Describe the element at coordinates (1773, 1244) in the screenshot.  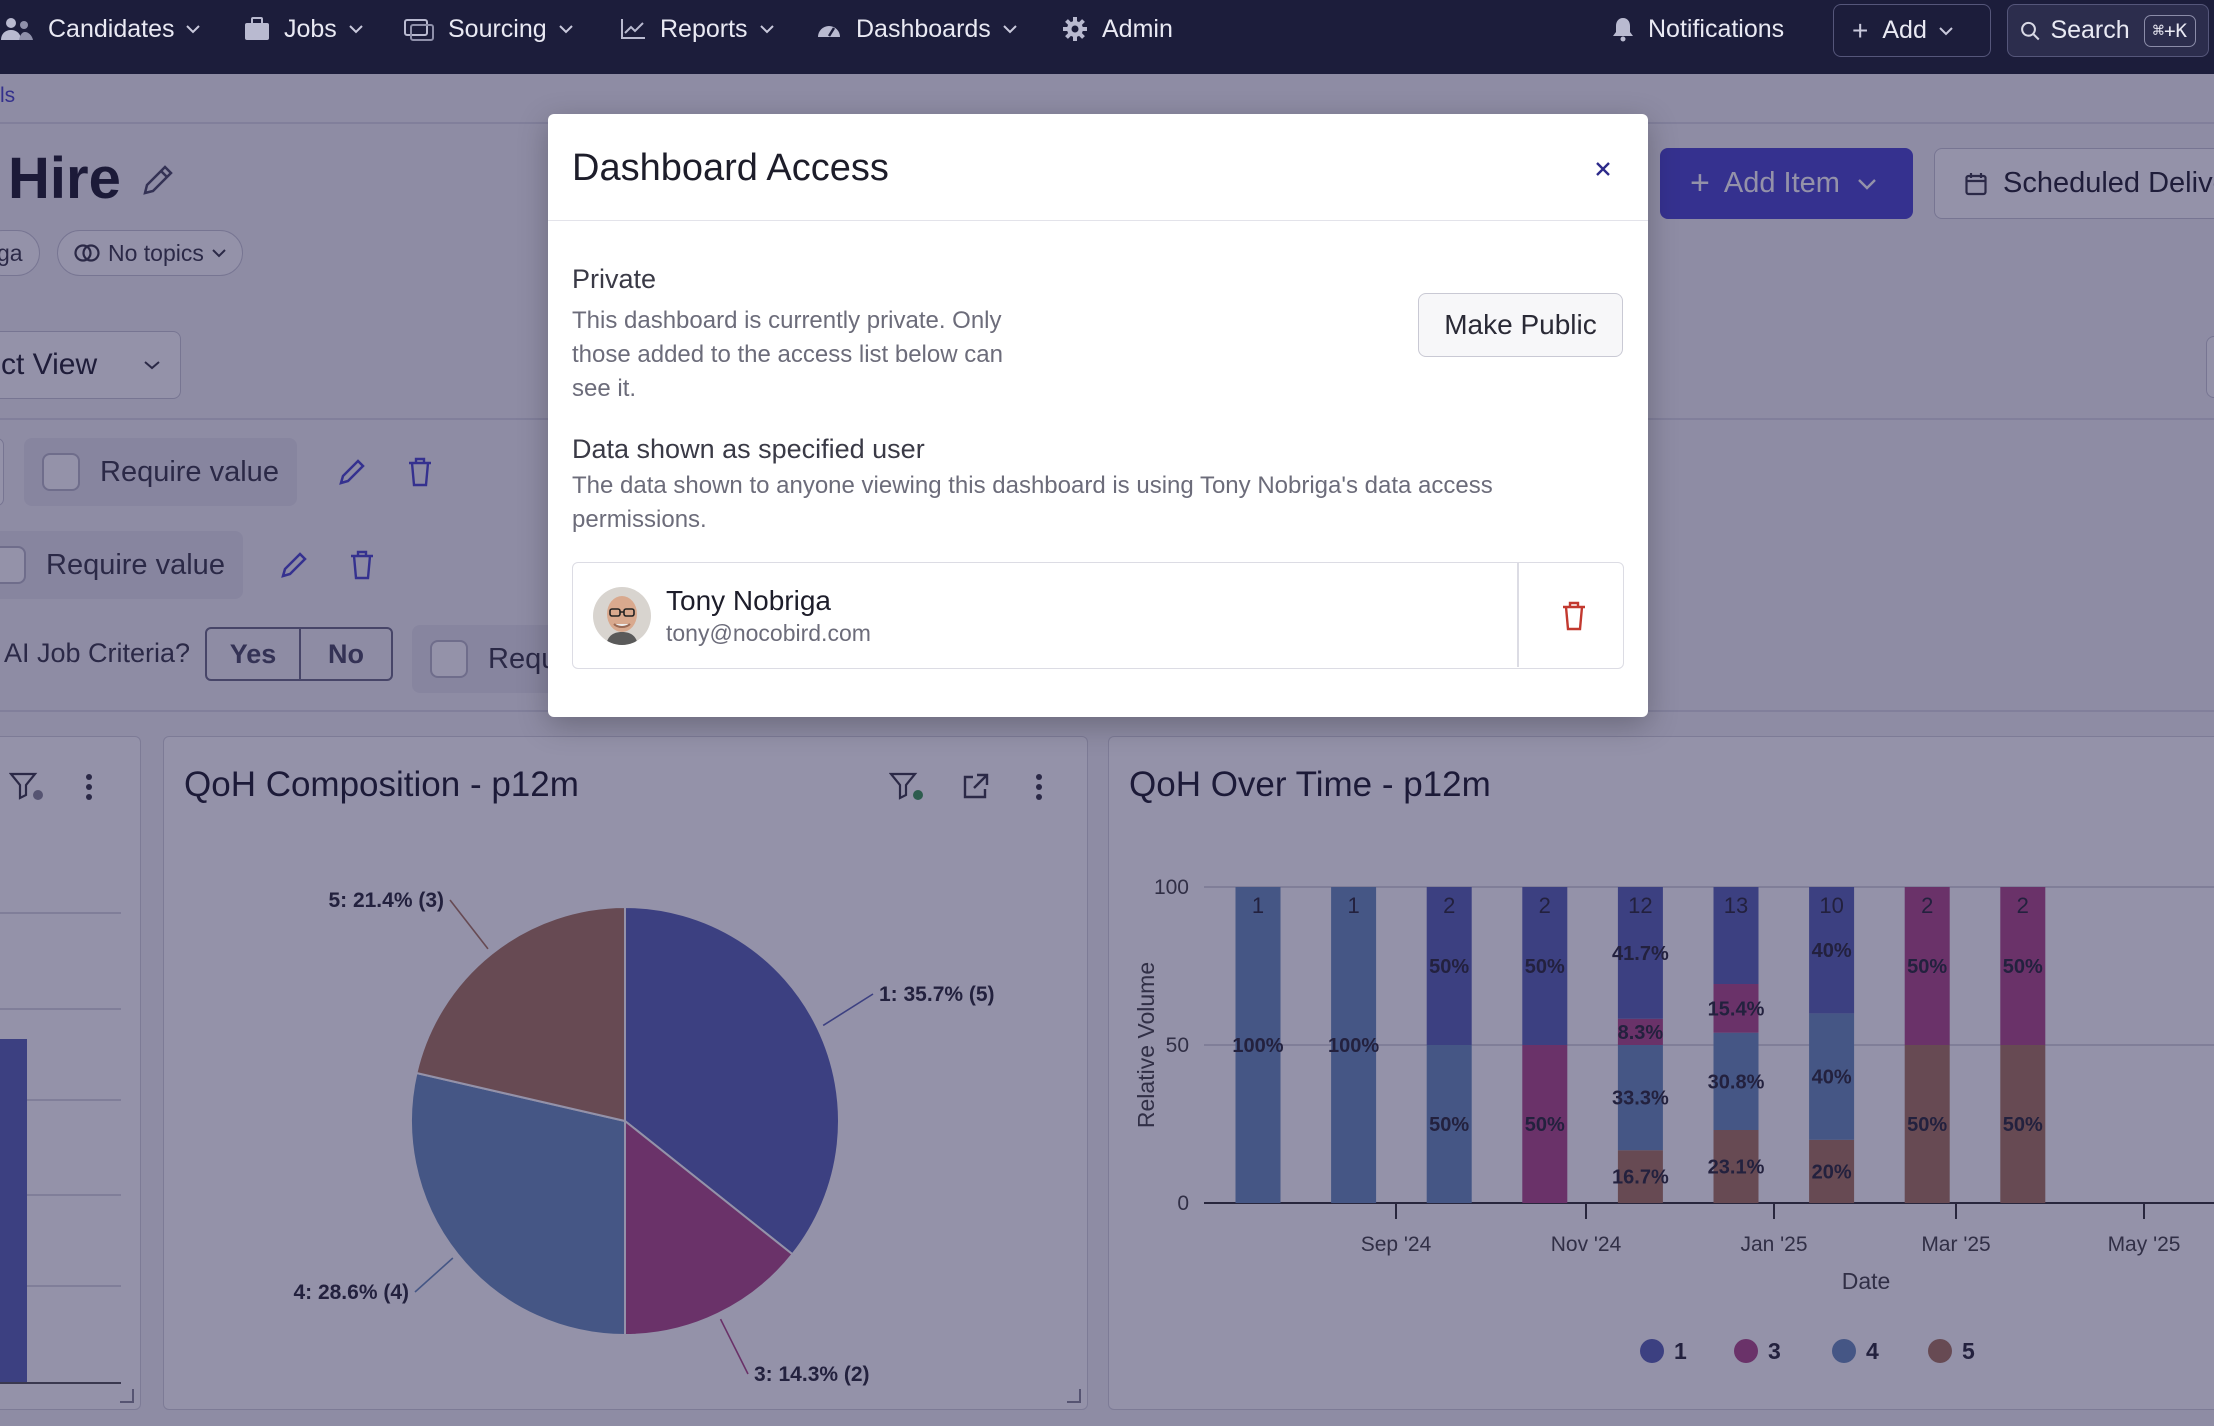
I see `x-tick-label: Jan '25` at that location.